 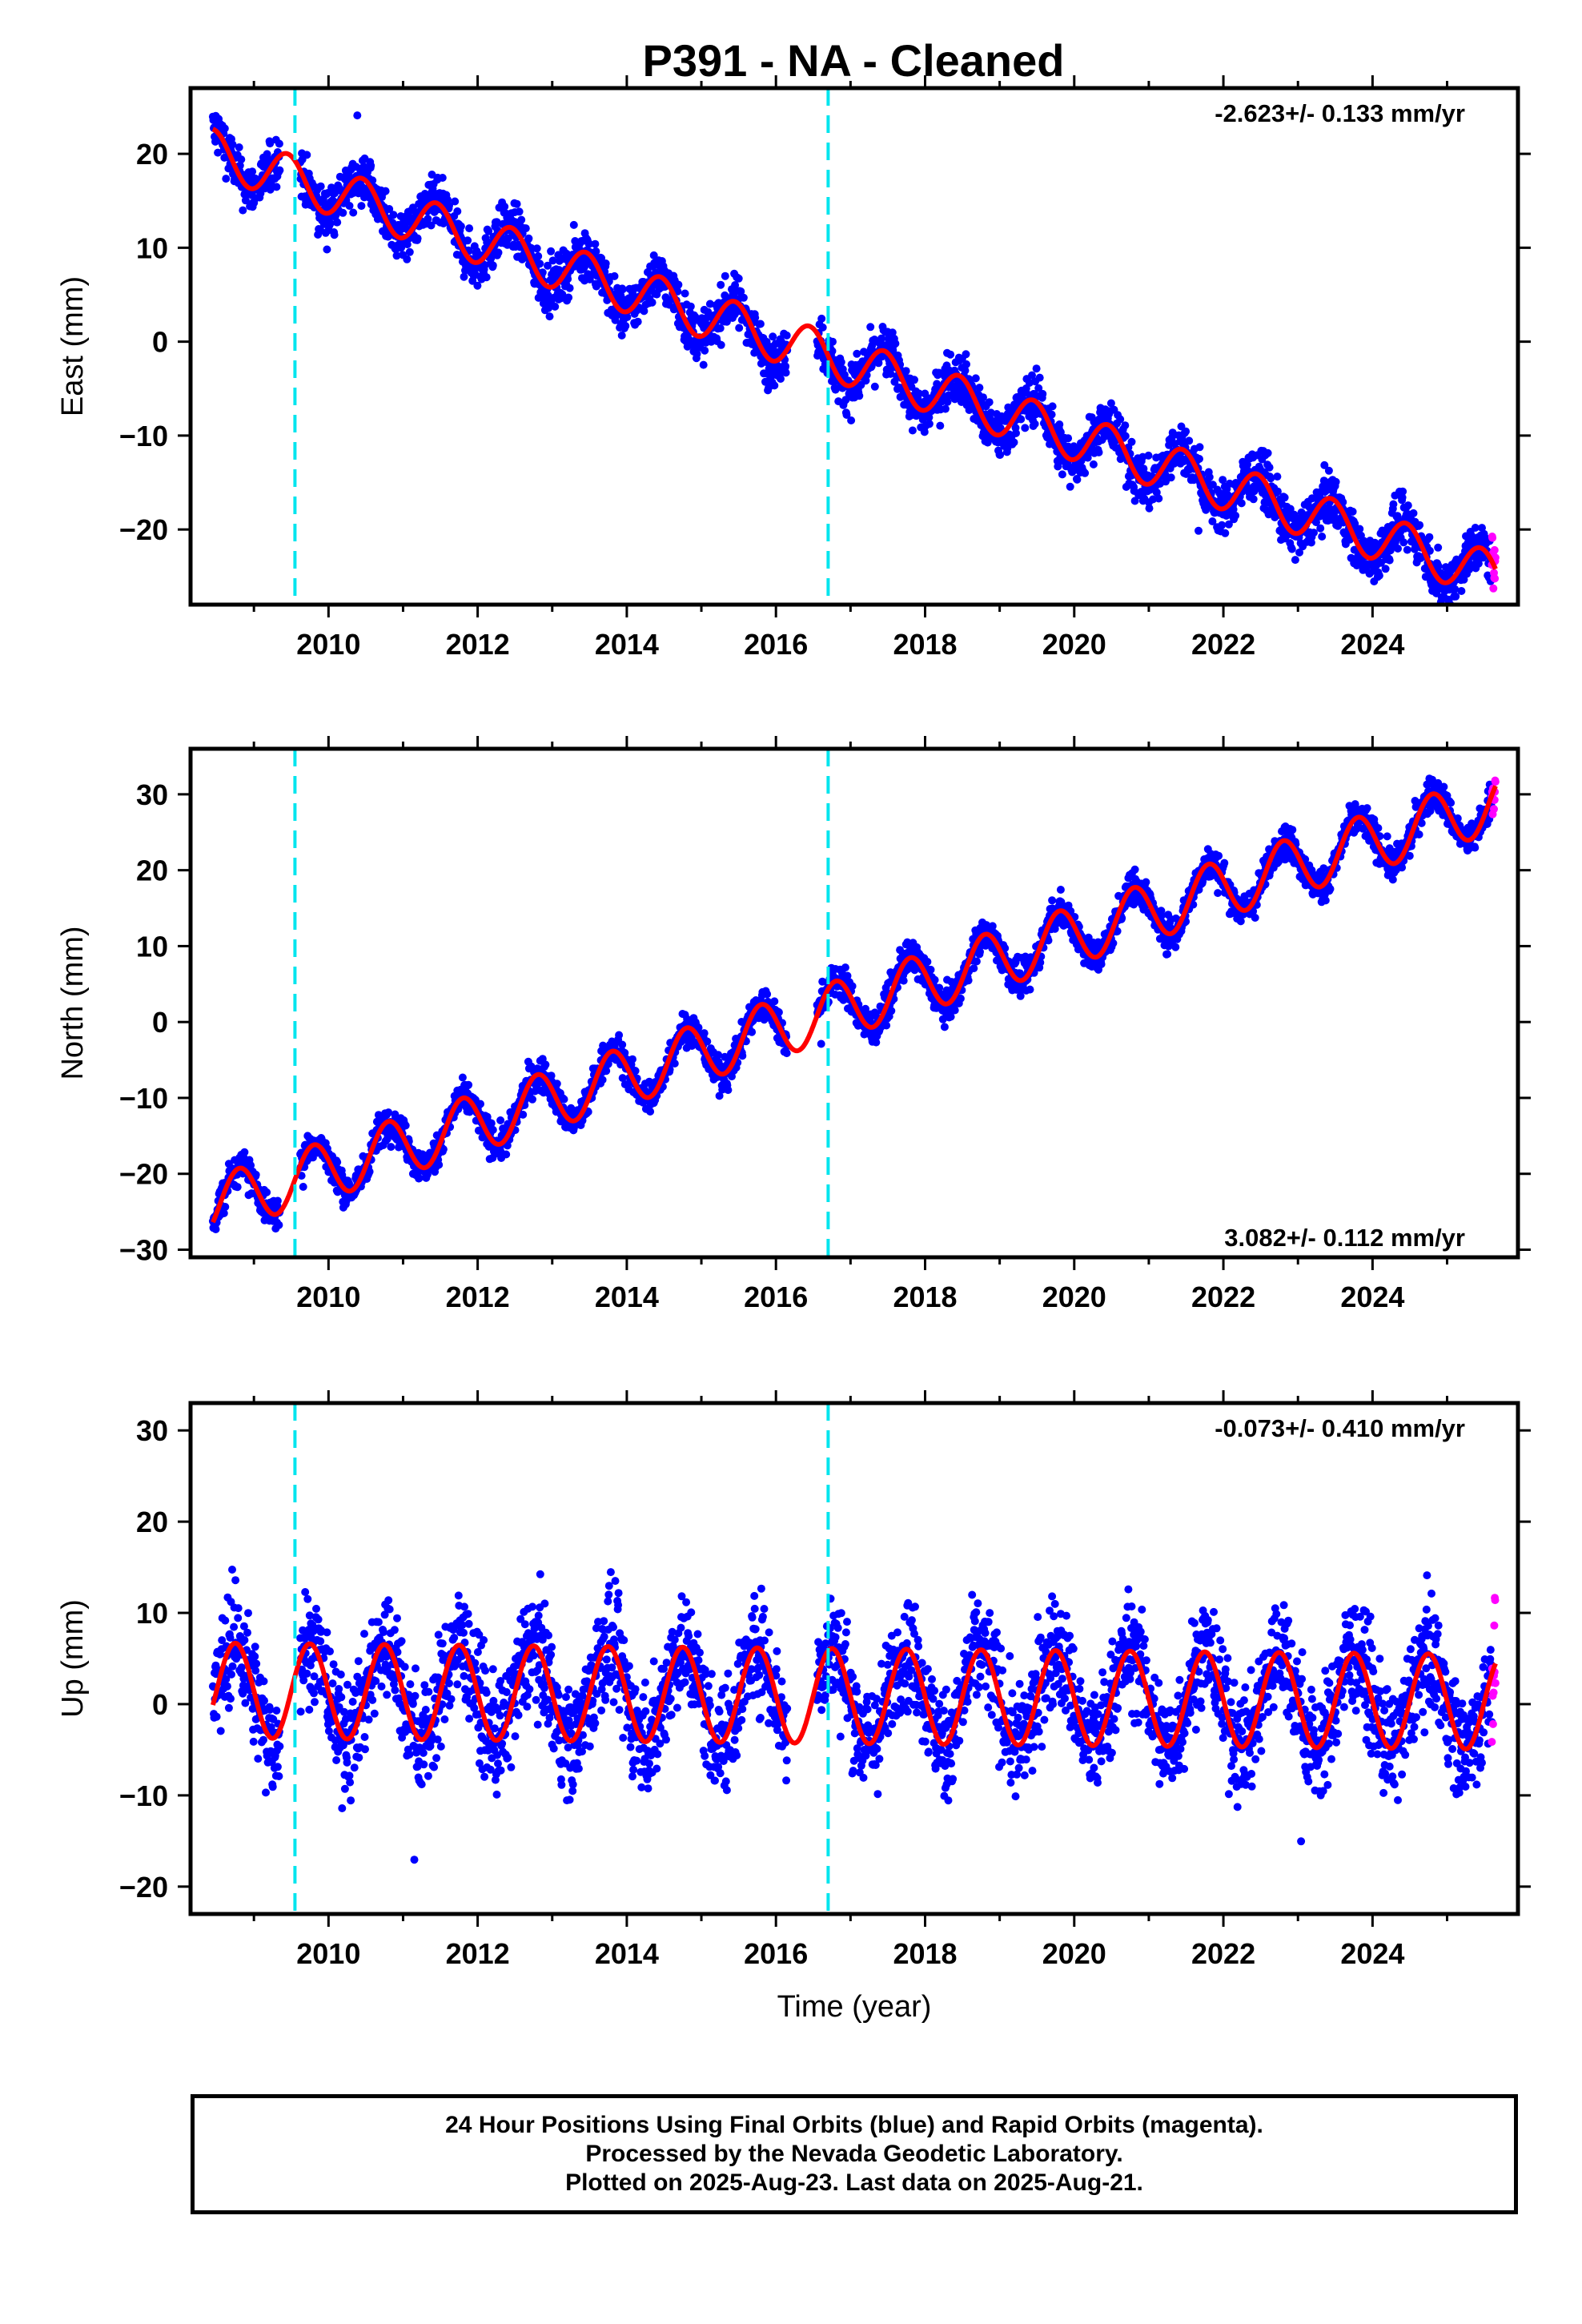 I want to click on y-tick-label: −10, so click(x=144, y=436).